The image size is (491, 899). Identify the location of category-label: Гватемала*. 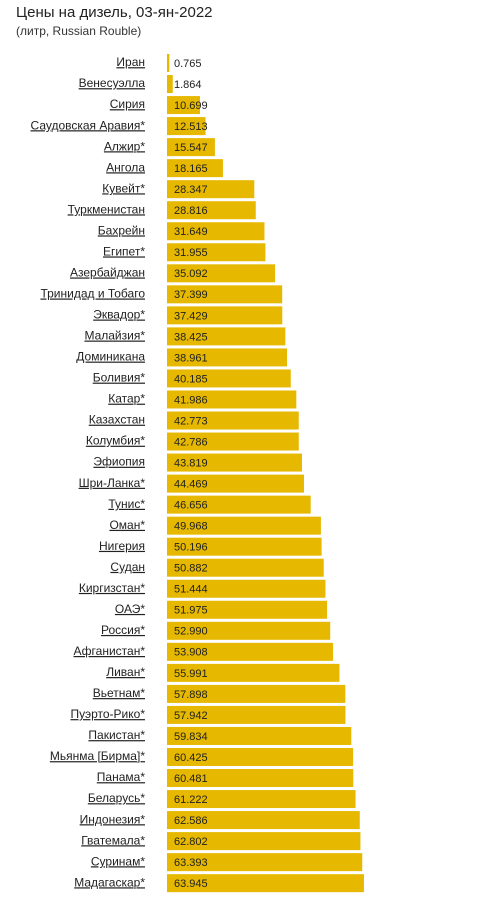
(113, 840).